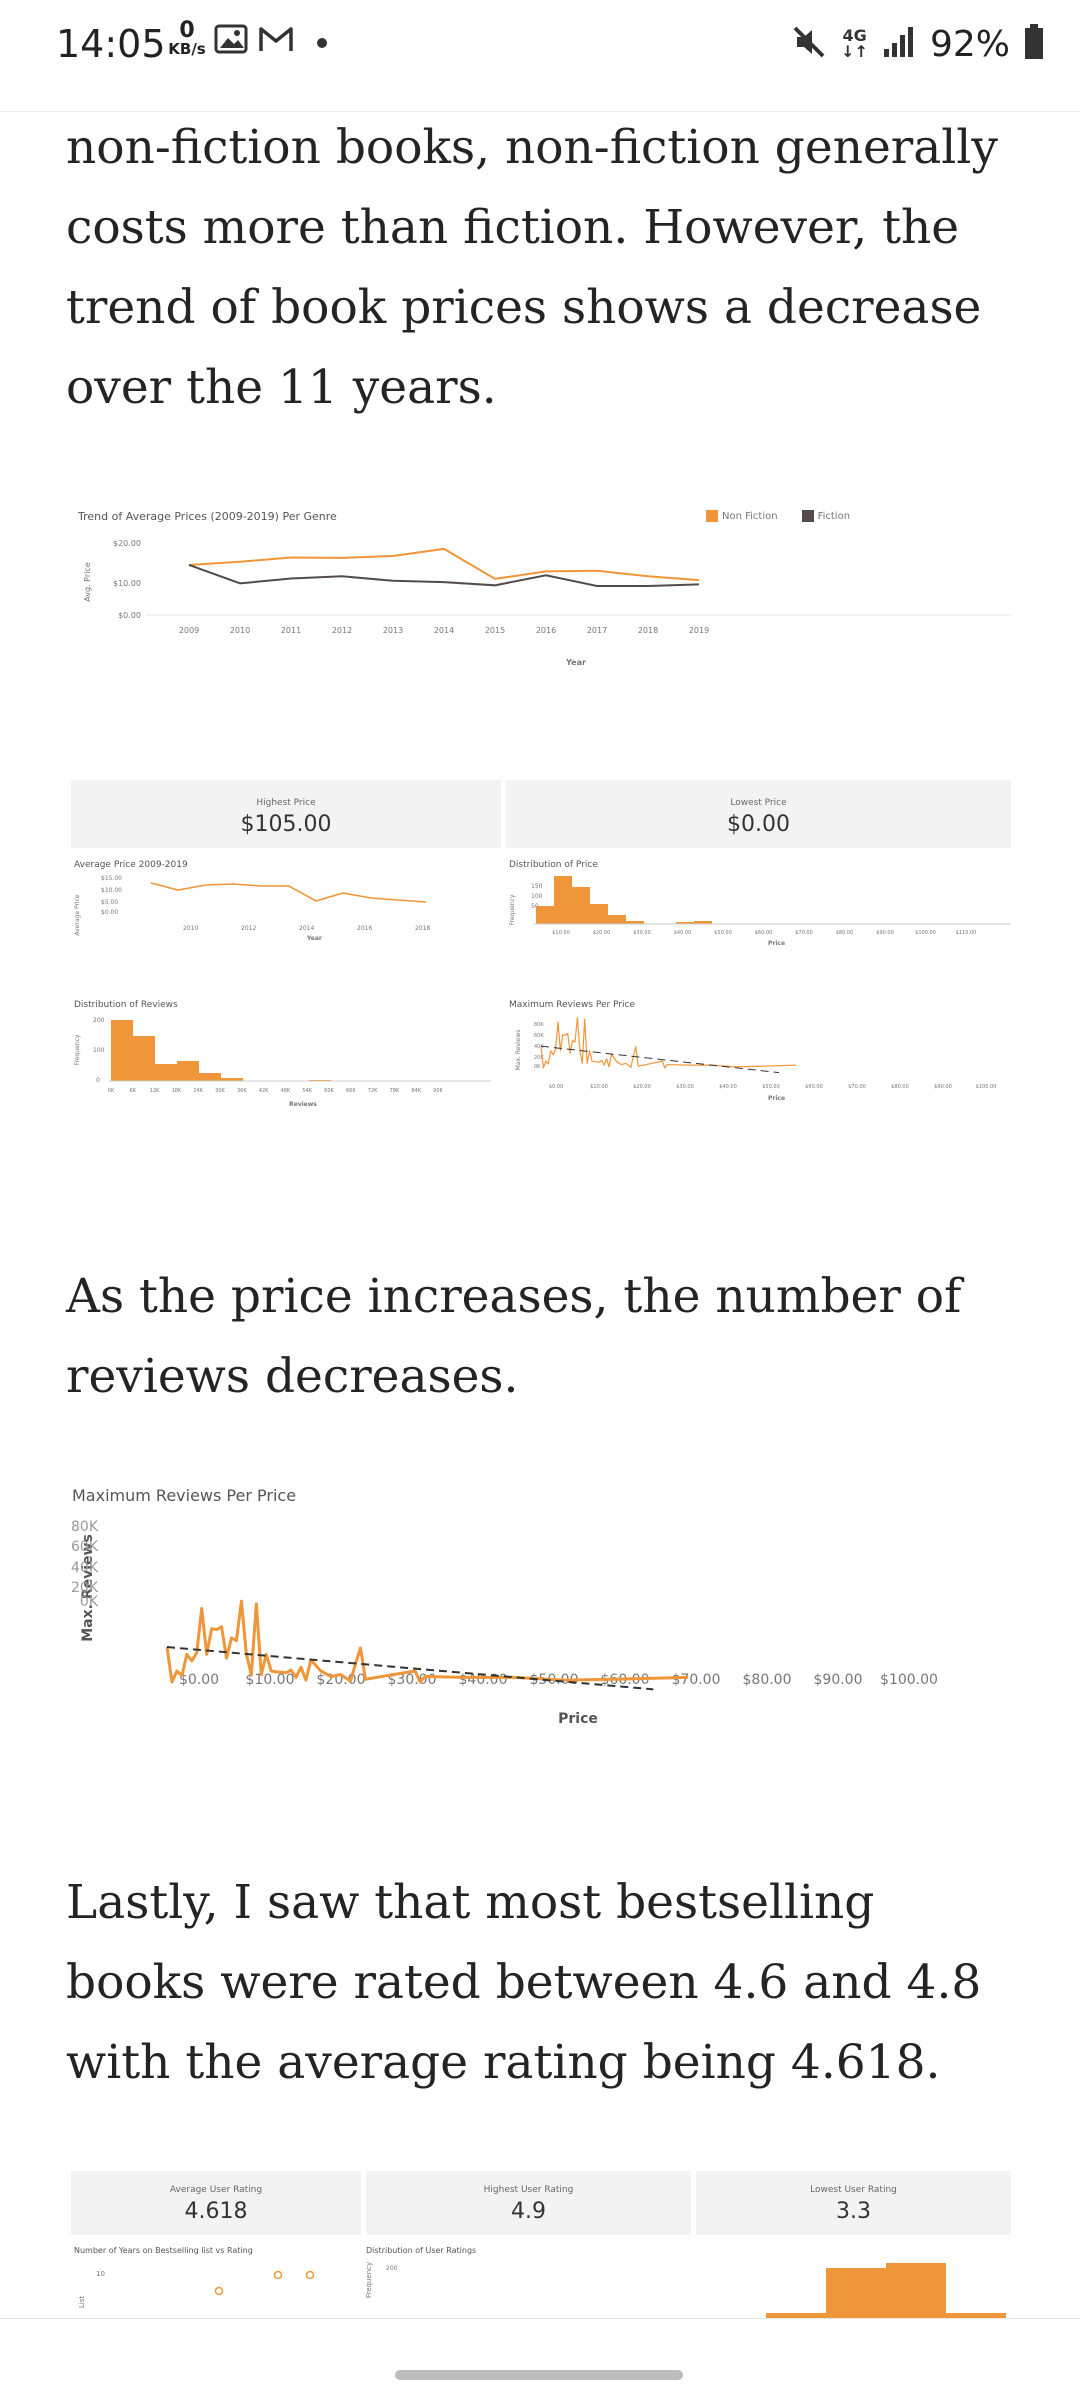 Image resolution: width=1080 pixels, height=2400 pixels. Describe the element at coordinates (111, 890) in the screenshot. I see `y-tick-label: $10.00` at that location.